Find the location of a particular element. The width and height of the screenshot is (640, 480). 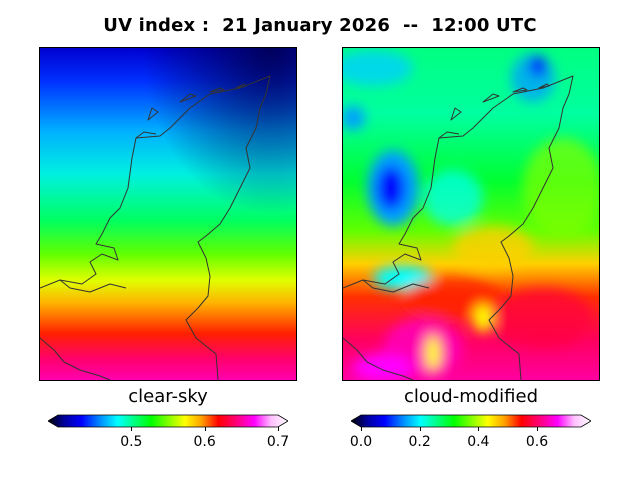

cloud-modified-colorbar is located at coordinates (471, 421).